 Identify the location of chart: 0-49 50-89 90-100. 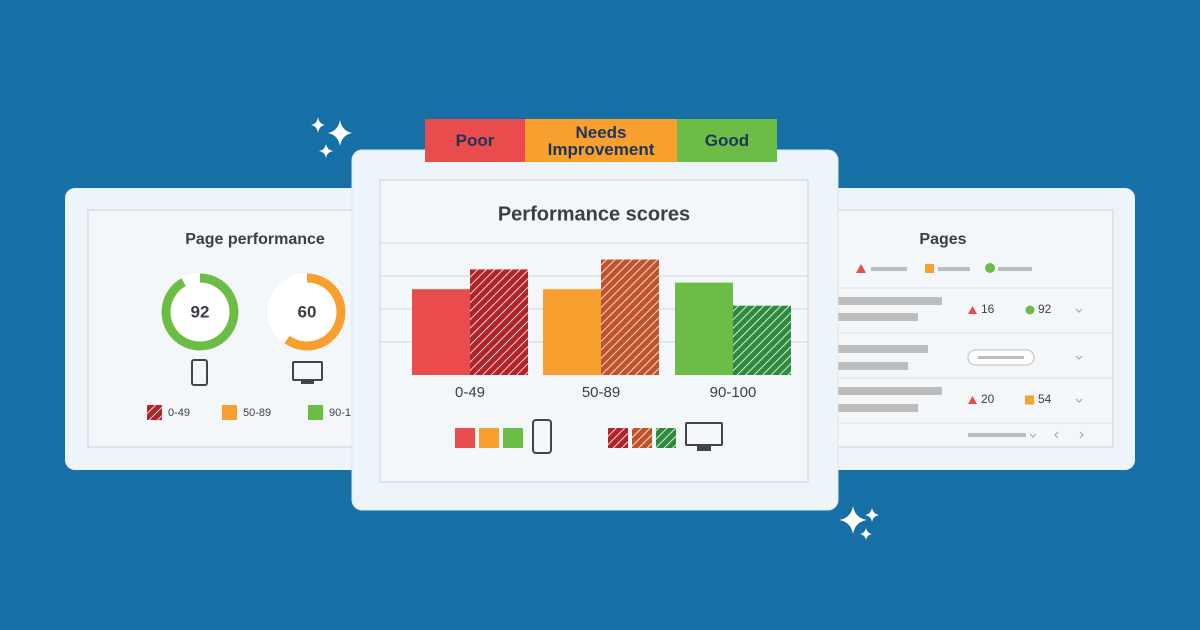
(594, 345).